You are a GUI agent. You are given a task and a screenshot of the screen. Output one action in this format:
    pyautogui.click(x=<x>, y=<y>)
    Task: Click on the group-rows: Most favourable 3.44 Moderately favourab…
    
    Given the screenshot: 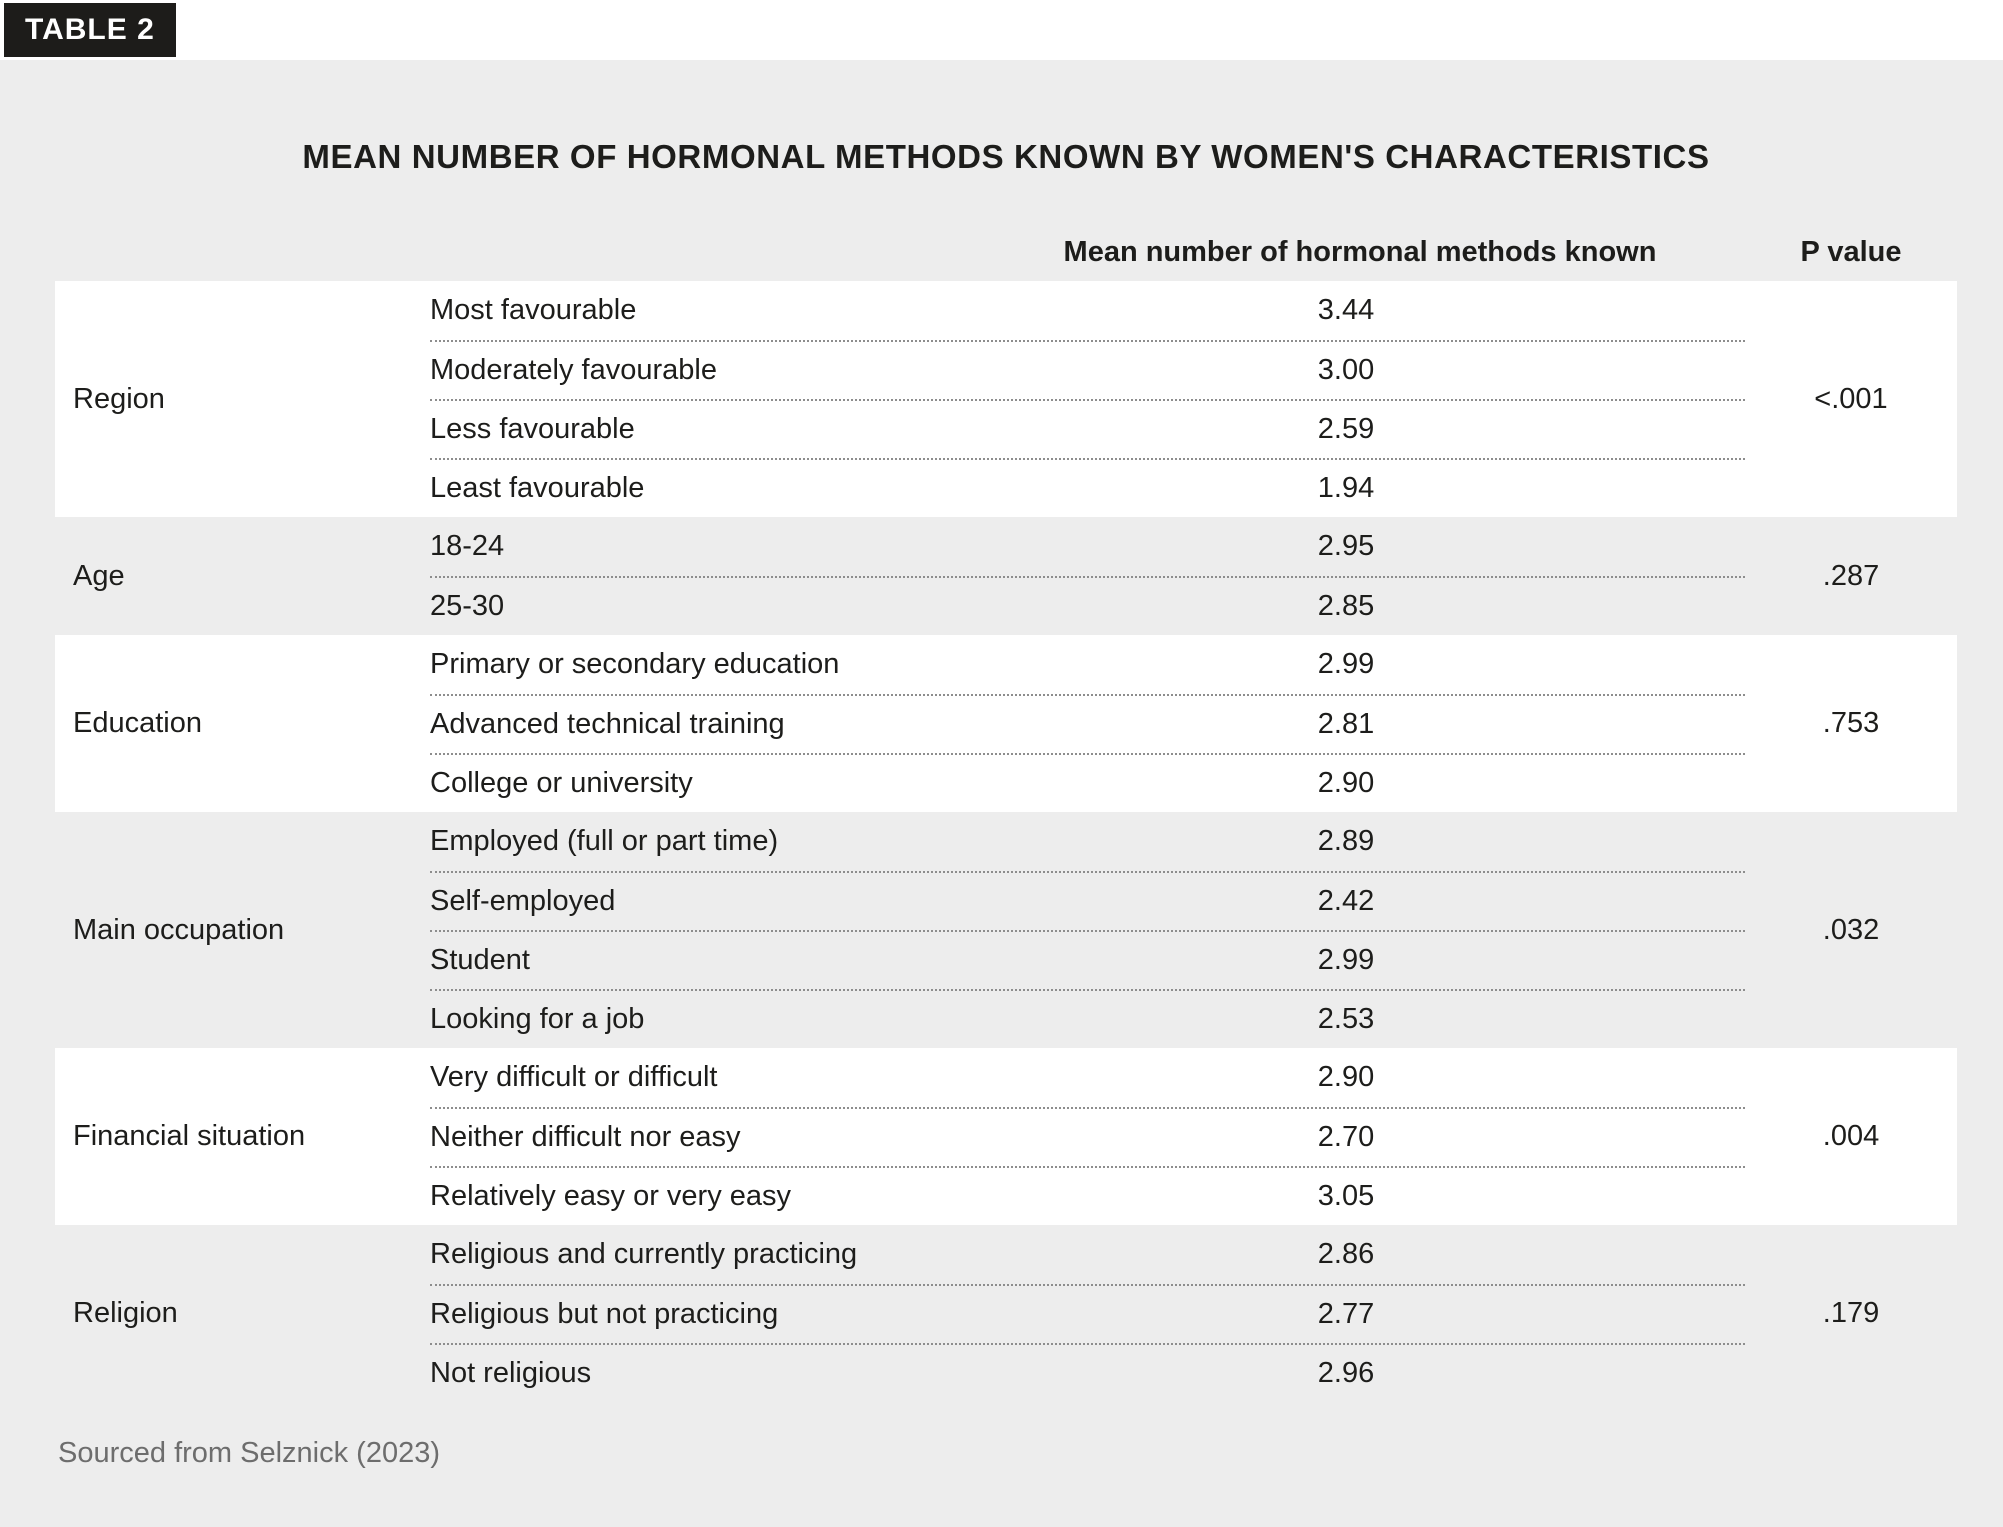 What is the action you would take?
    pyautogui.click(x=1087, y=399)
    